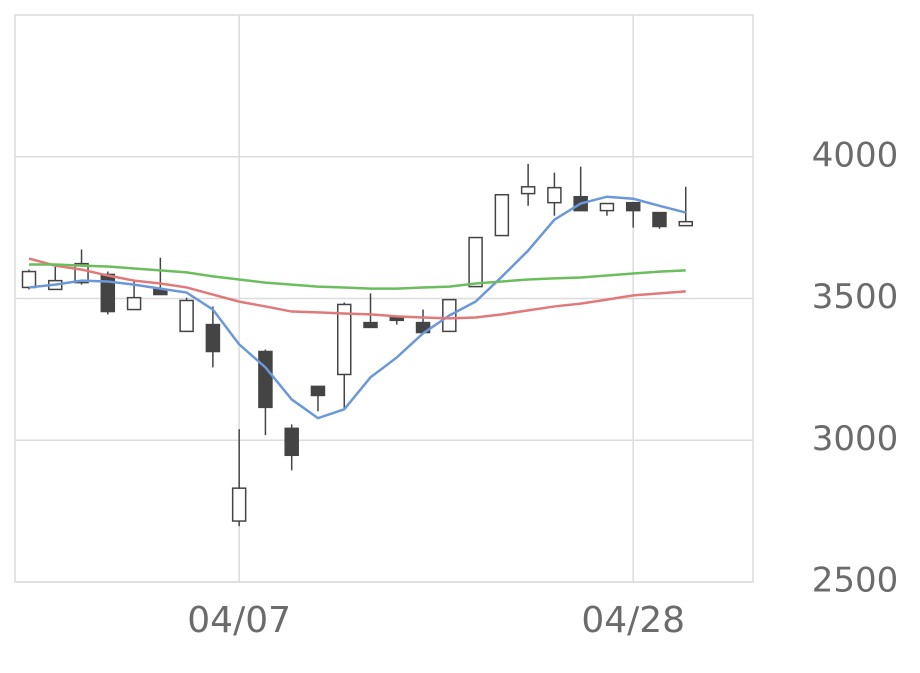 The image size is (920, 673). What do you see at coordinates (239, 620) in the screenshot?
I see `x-tick-label: 04/07` at bounding box center [239, 620].